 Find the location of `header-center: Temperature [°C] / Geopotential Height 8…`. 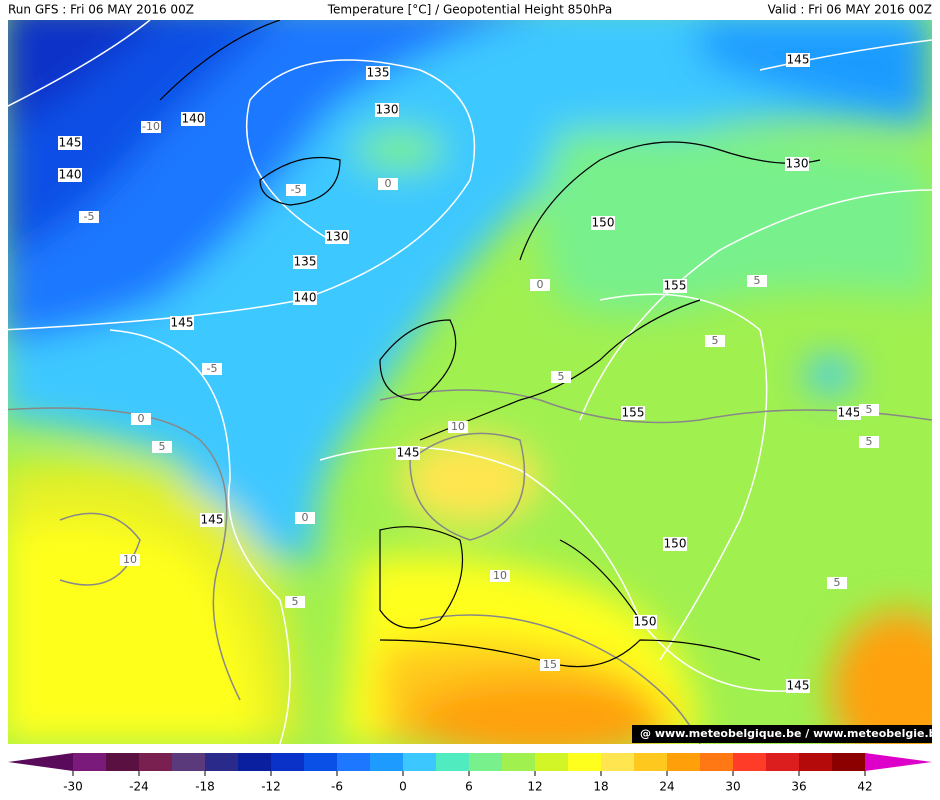

header-center: Temperature [°C] / Geopotential Height 8… is located at coordinates (470, 10).